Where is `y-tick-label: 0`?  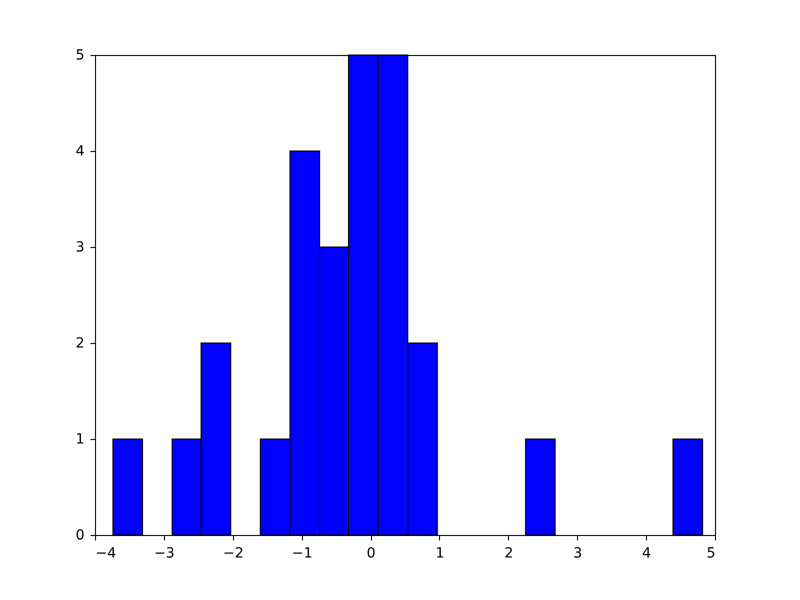
y-tick-label: 0 is located at coordinates (80, 536).